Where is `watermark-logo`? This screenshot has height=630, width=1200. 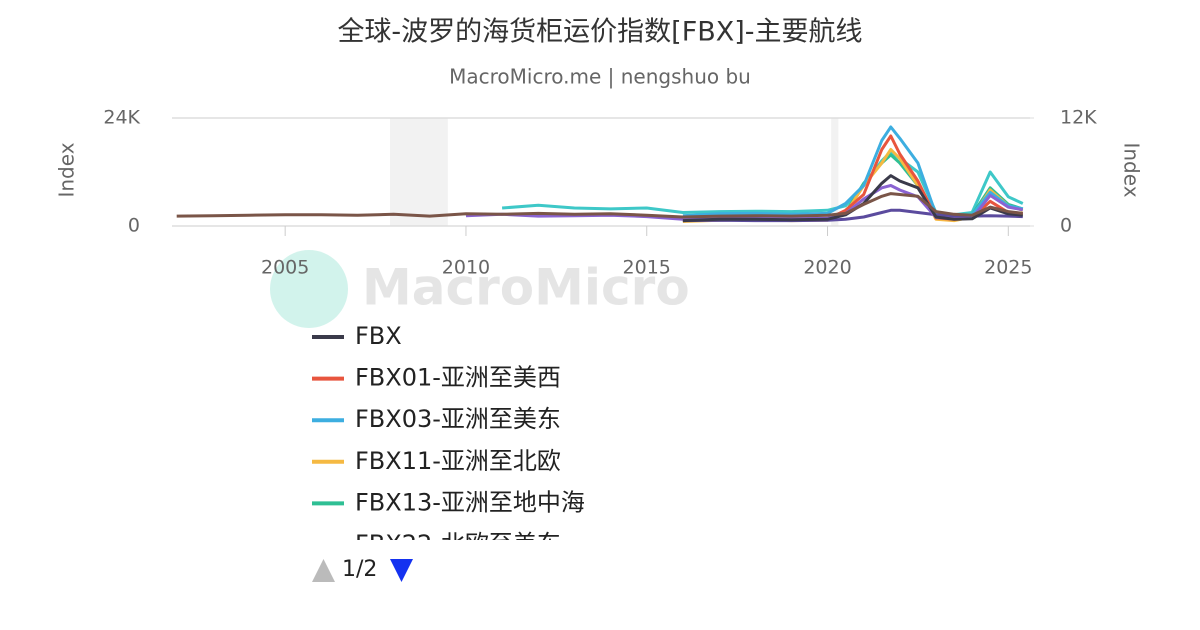
watermark-logo is located at coordinates (309, 289).